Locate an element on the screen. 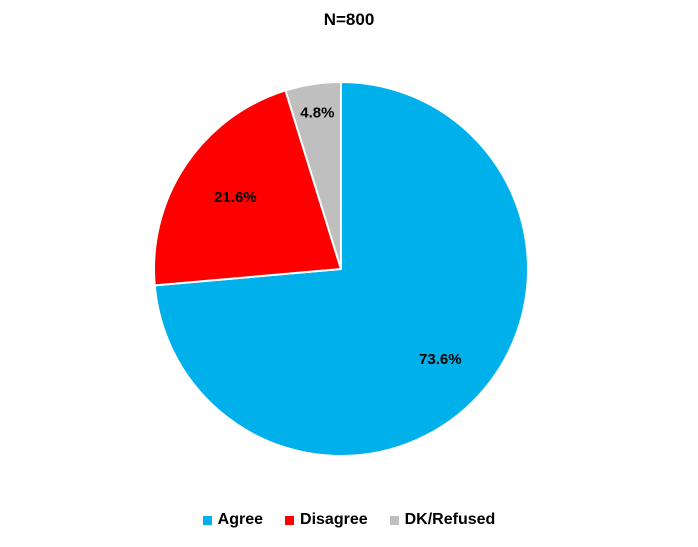  legend-item-agree: Agree is located at coordinates (233, 520).